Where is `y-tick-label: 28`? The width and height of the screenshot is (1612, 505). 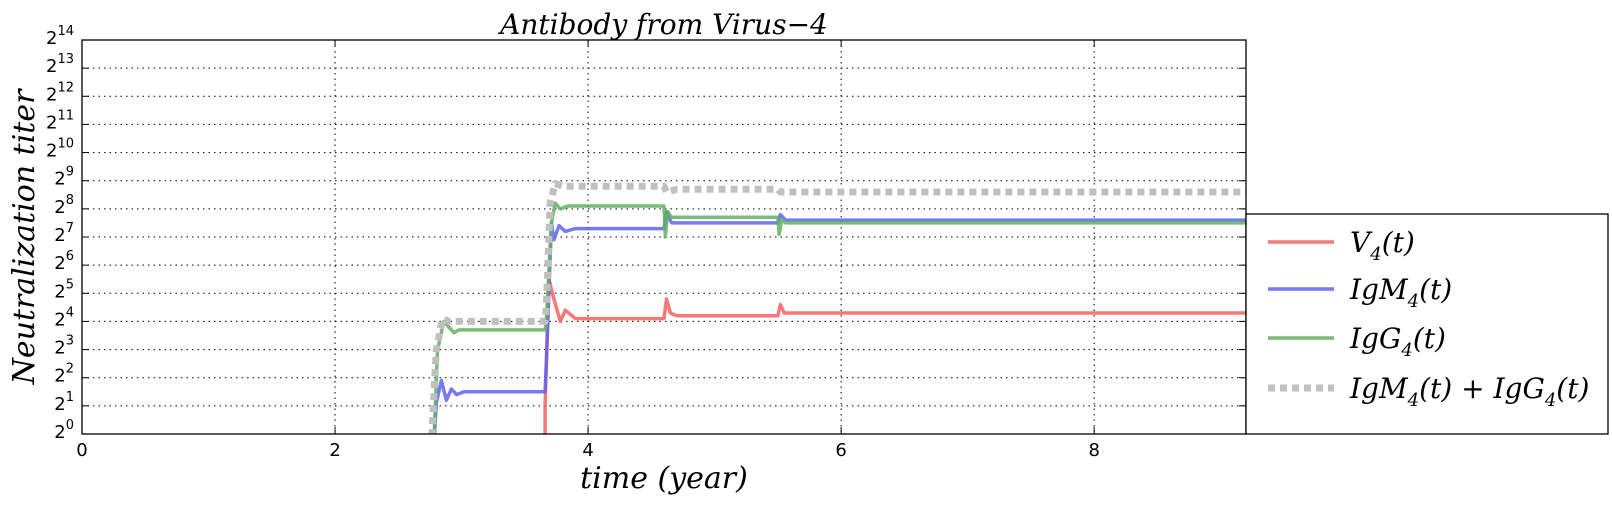 y-tick-label: 28 is located at coordinates (64, 205).